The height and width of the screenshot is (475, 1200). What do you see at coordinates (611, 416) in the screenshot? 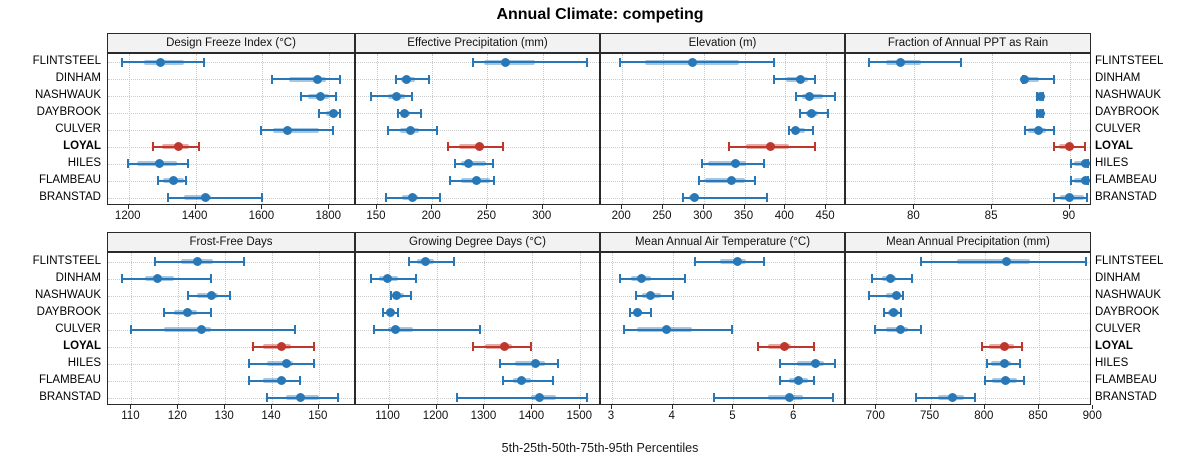
I see `axis-tick-label: 3` at bounding box center [611, 416].